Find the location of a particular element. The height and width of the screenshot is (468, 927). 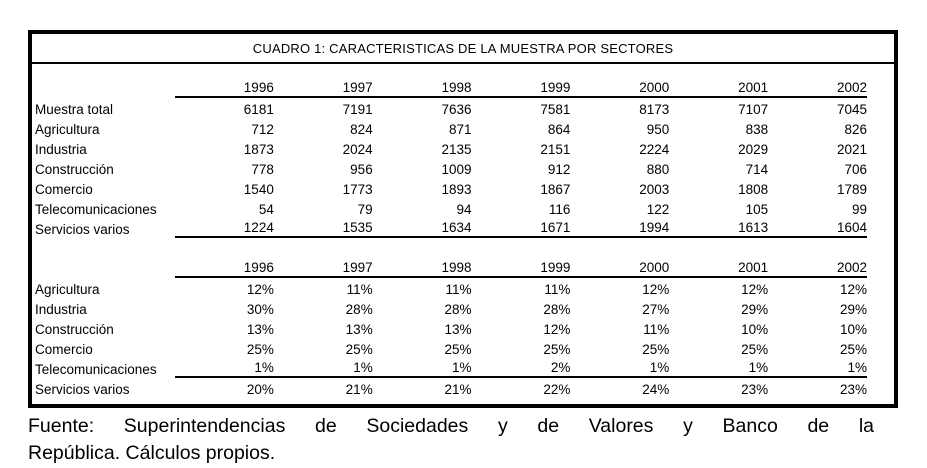

value-cell: 2021 is located at coordinates (851, 149).